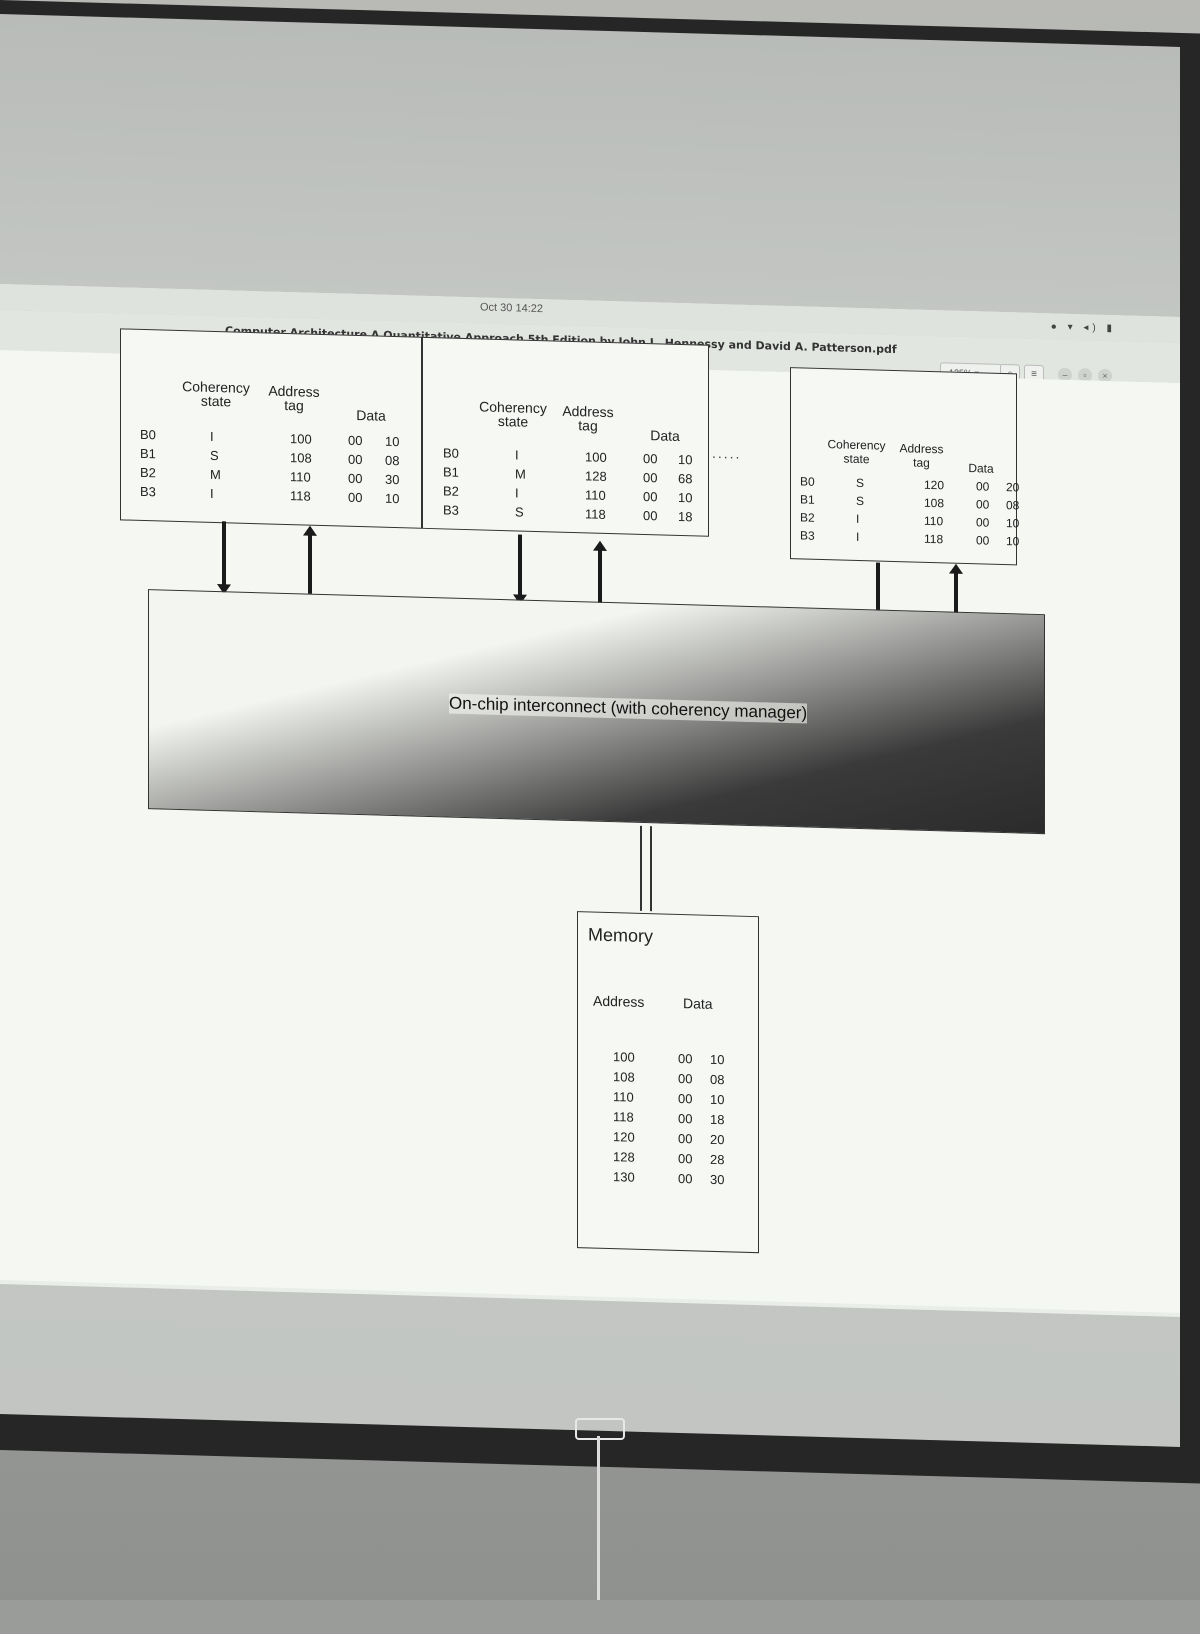  I want to click on cache-2-tag-header: Address tag, so click(921, 455).